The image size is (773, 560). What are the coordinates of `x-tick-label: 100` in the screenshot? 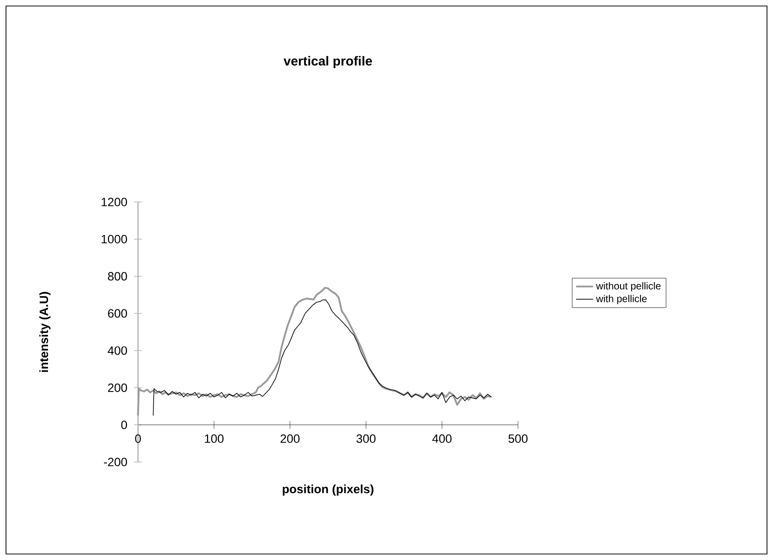 It's located at (214, 438).